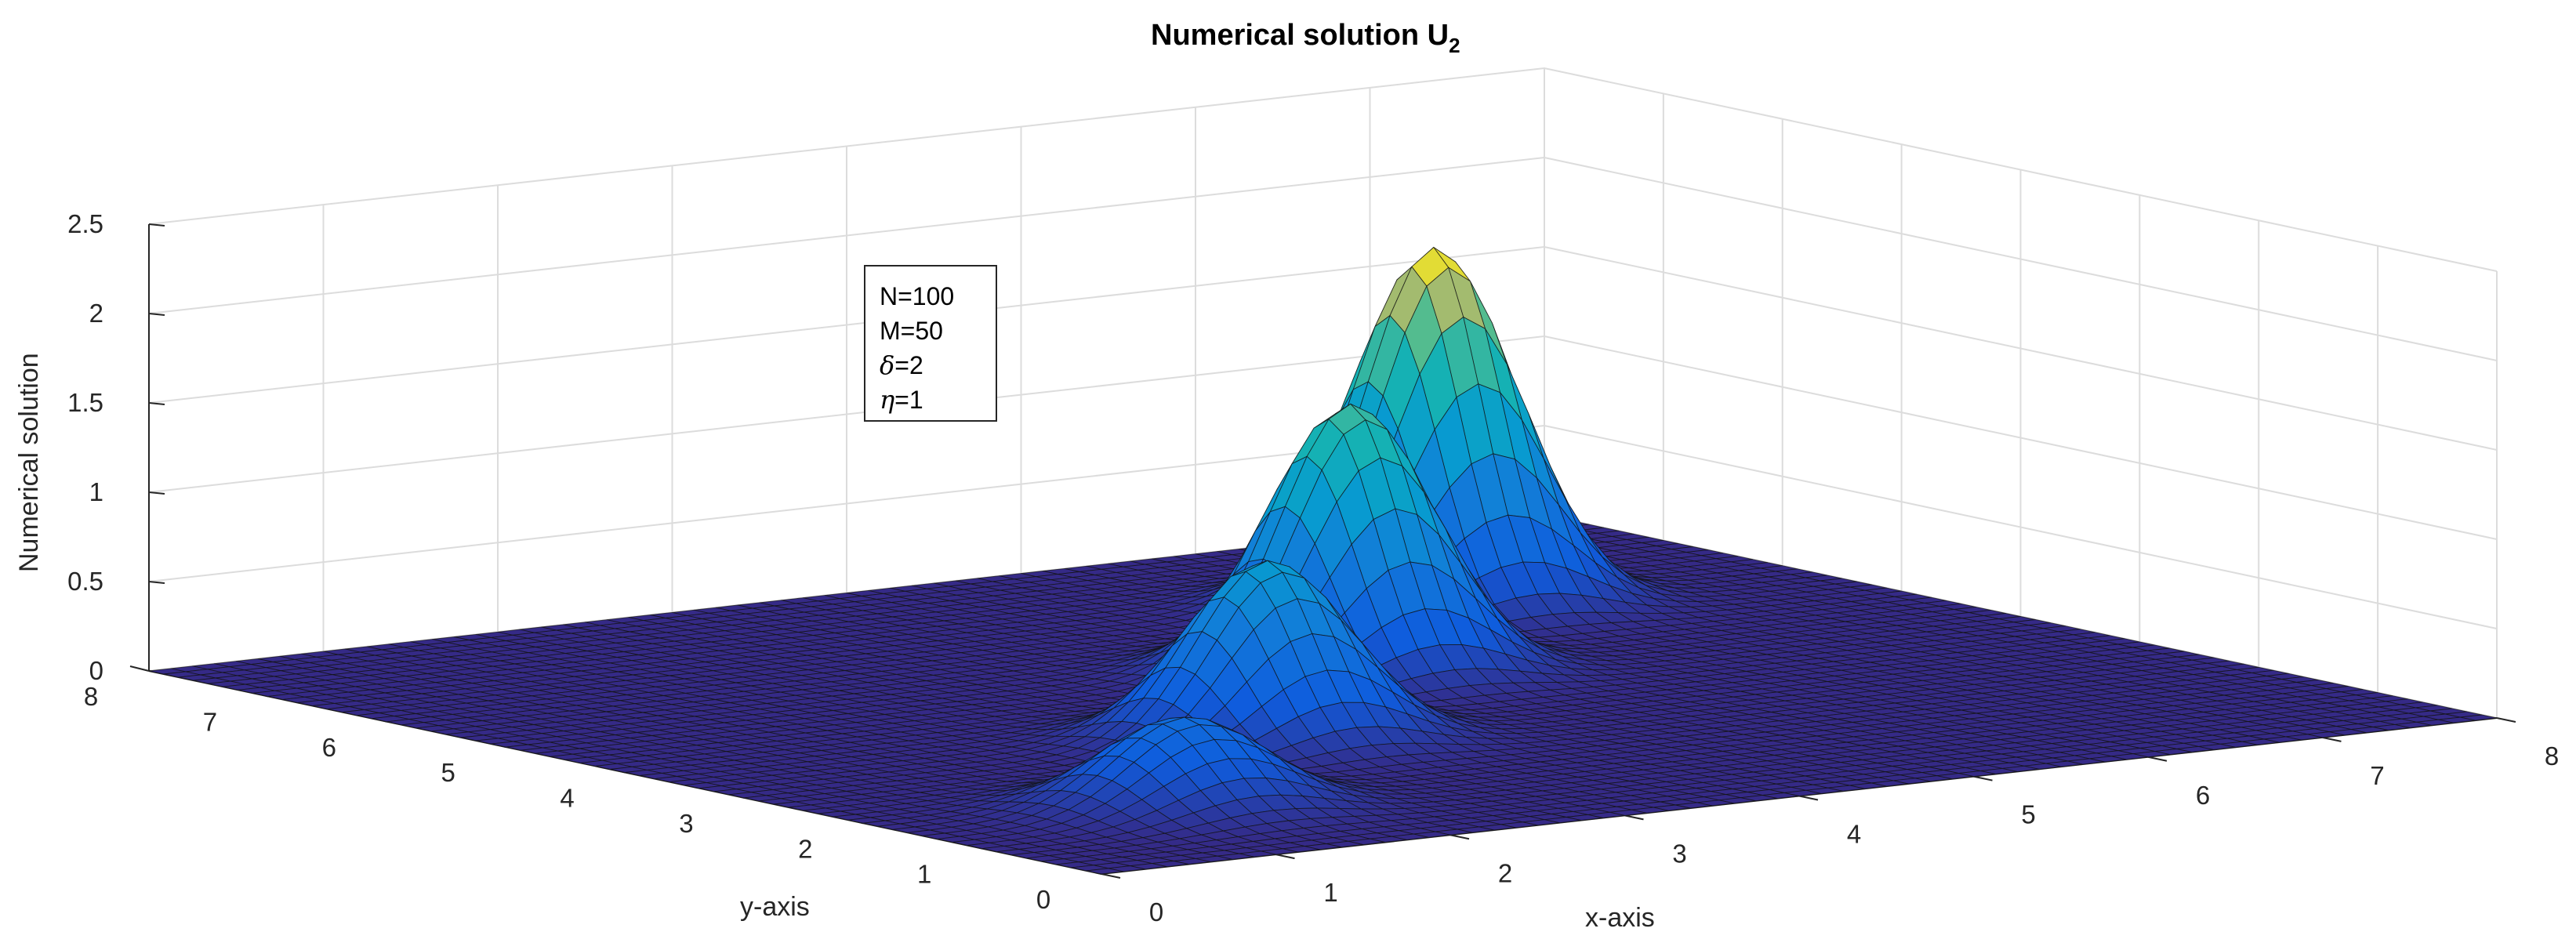 This screenshot has height=950, width=2576. I want to click on y-tick-label: 7, so click(210, 721).